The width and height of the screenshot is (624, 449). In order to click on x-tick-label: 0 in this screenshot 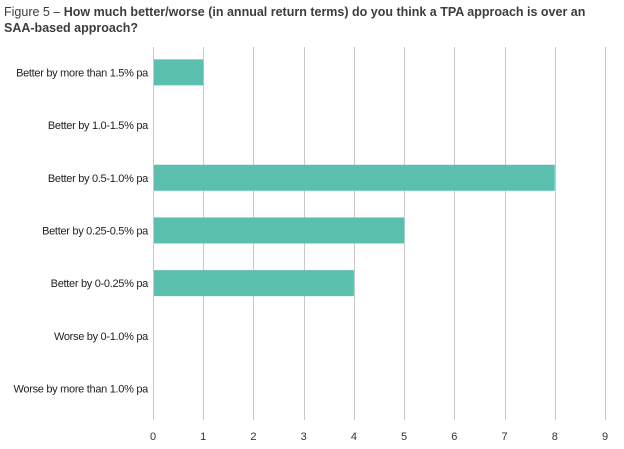, I will do `click(153, 437)`.